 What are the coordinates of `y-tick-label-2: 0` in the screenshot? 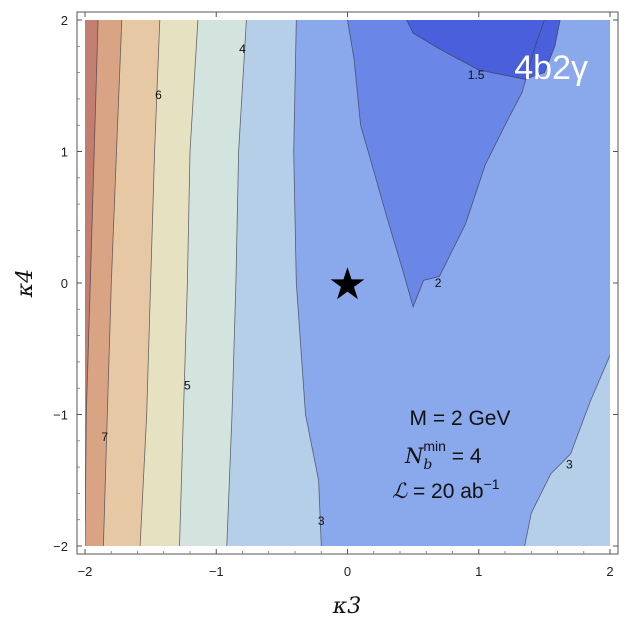 It's located at (64, 283).